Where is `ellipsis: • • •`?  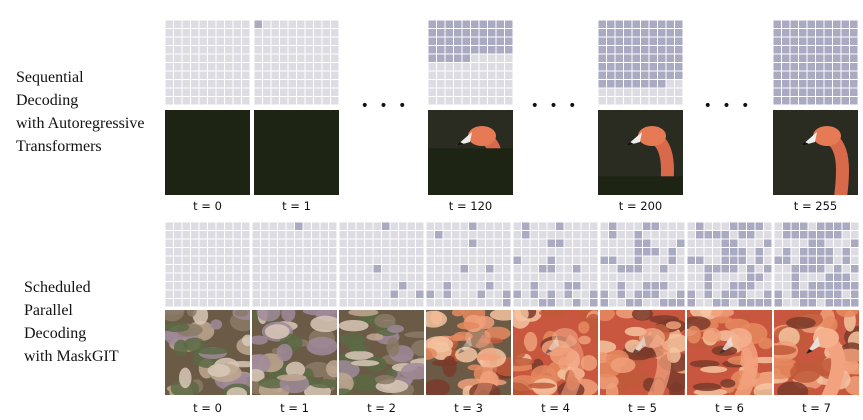
ellipsis: • • • is located at coordinates (555, 106).